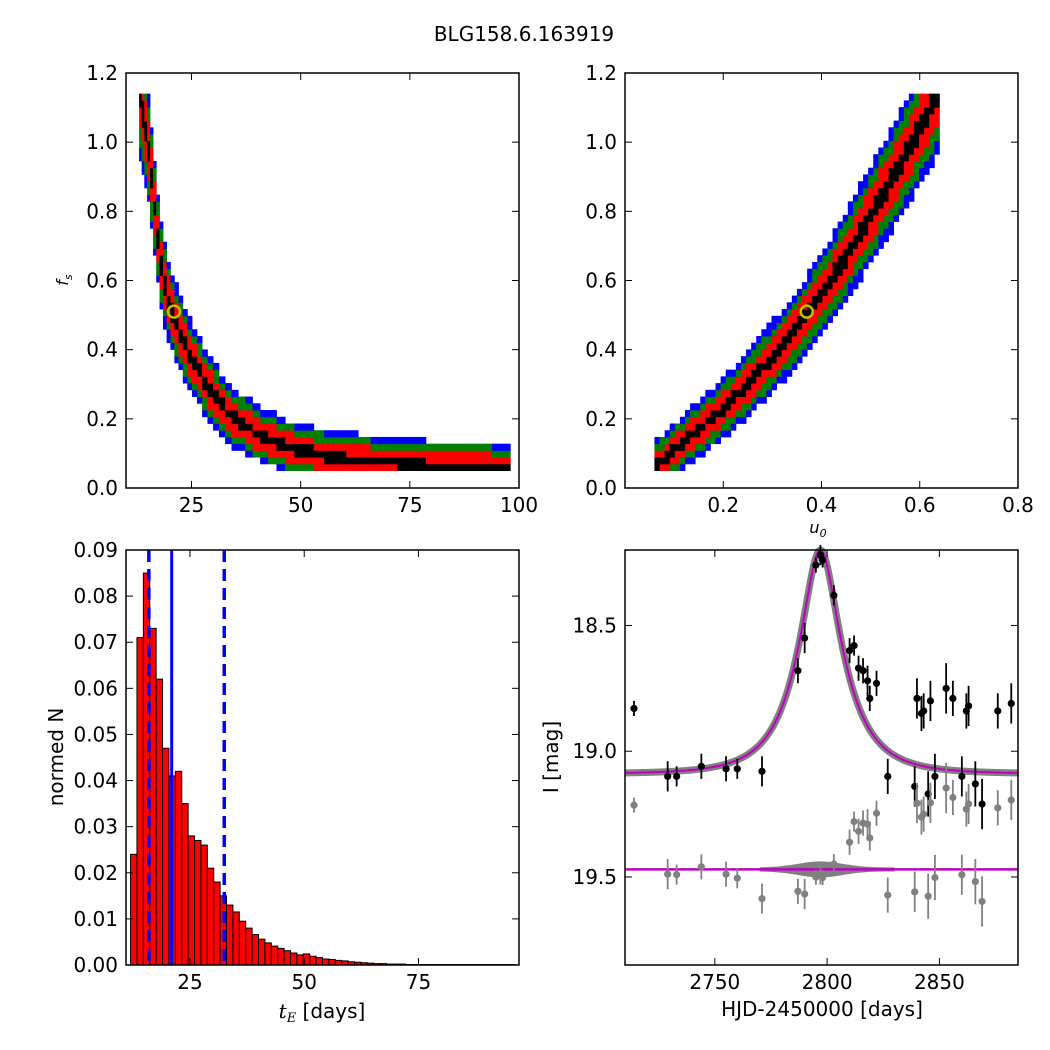 The width and height of the screenshot is (1050, 1050). What do you see at coordinates (95, 781) in the screenshot?
I see `y-tick-label: 0.04` at bounding box center [95, 781].